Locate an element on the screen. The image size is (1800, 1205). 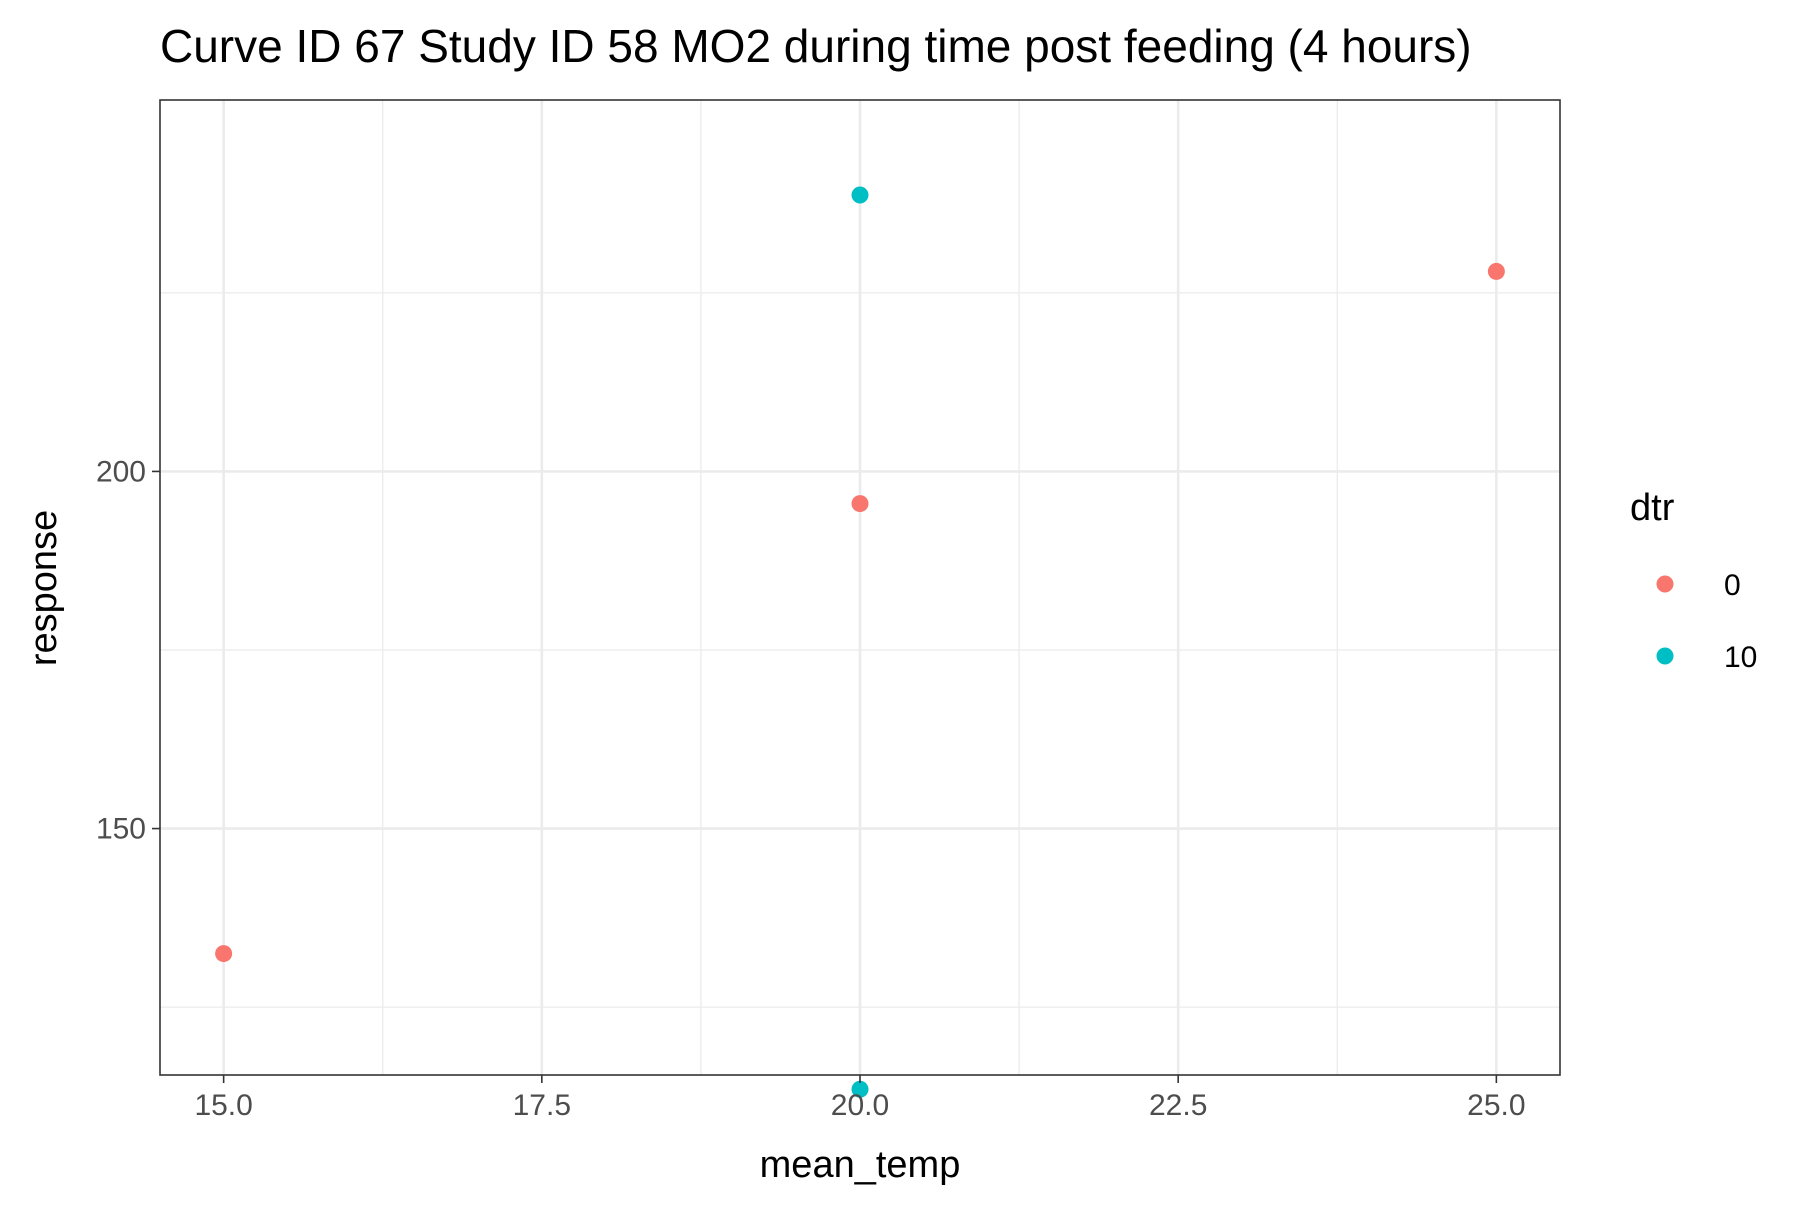
y-tick-label: 150 is located at coordinates (121, 829).